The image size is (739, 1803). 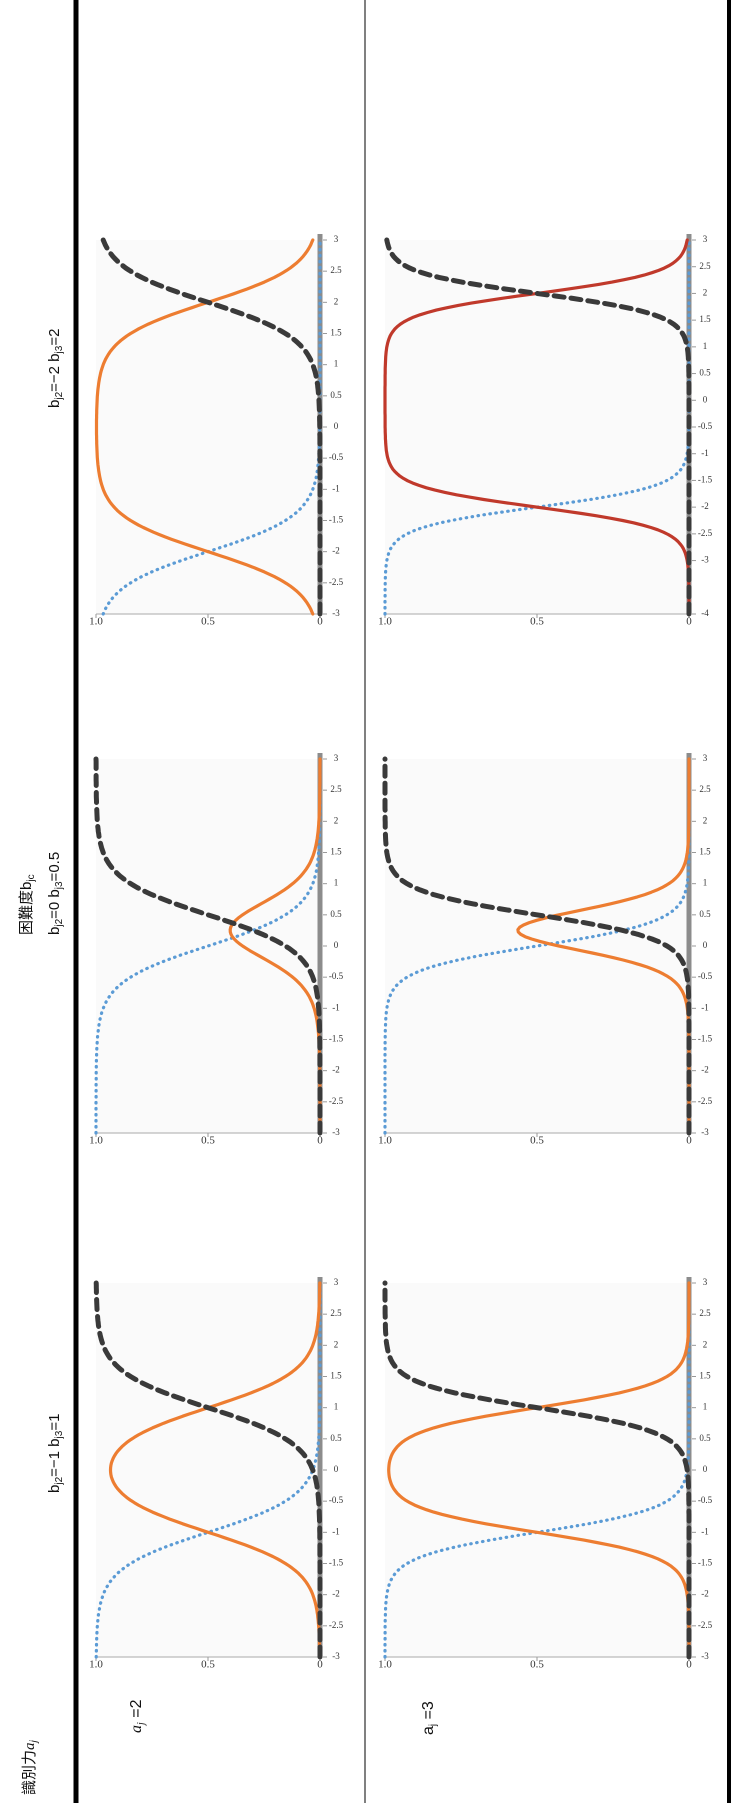 What do you see at coordinates (55, 368) in the screenshot?
I see `column-header-3: bj2=−2 bj3=2` at bounding box center [55, 368].